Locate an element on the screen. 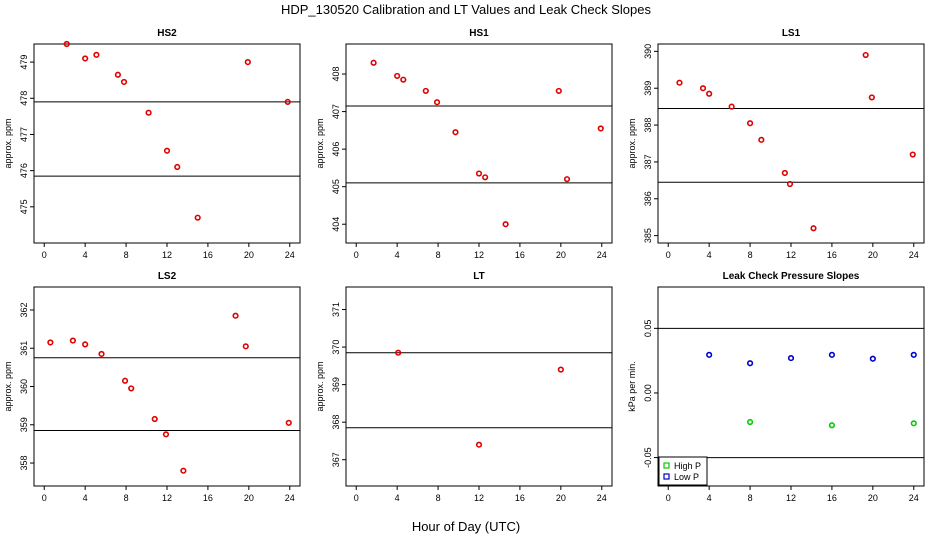  y-tick-label: 360 is located at coordinates (24, 386).